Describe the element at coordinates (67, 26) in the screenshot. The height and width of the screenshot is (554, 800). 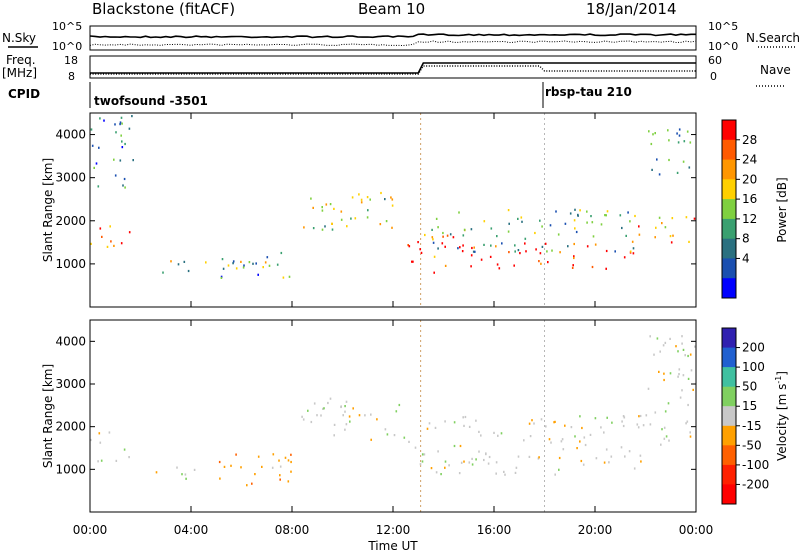
I see `noise-tick-top-left: 10^5` at that location.